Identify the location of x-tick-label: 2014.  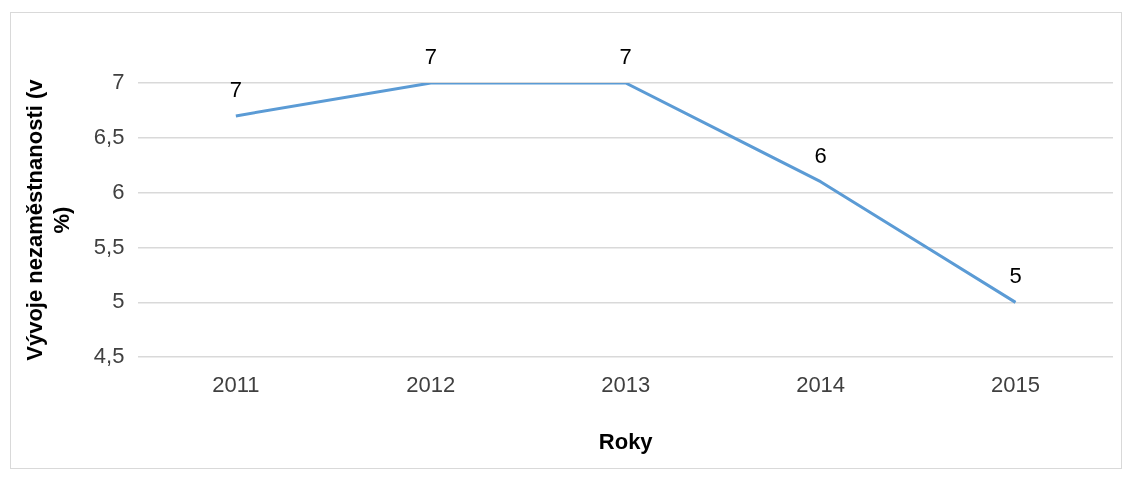
(821, 385).